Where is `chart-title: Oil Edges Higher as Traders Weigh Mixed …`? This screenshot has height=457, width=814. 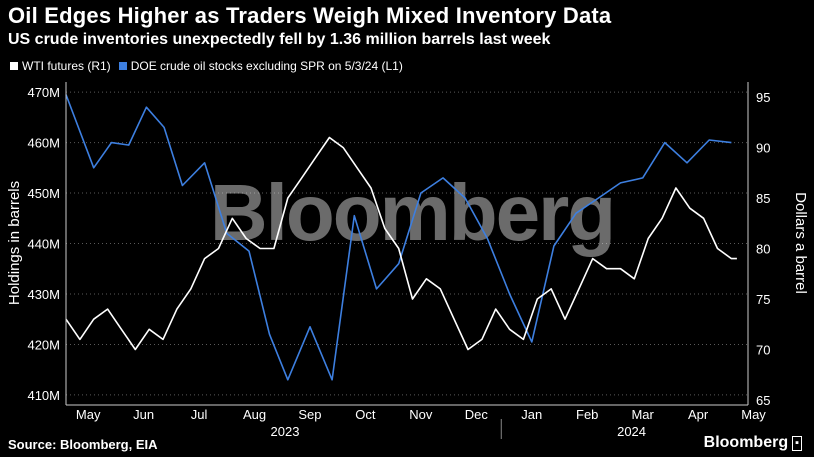 chart-title: Oil Edges Higher as Traders Weigh Mixed … is located at coordinates (310, 15).